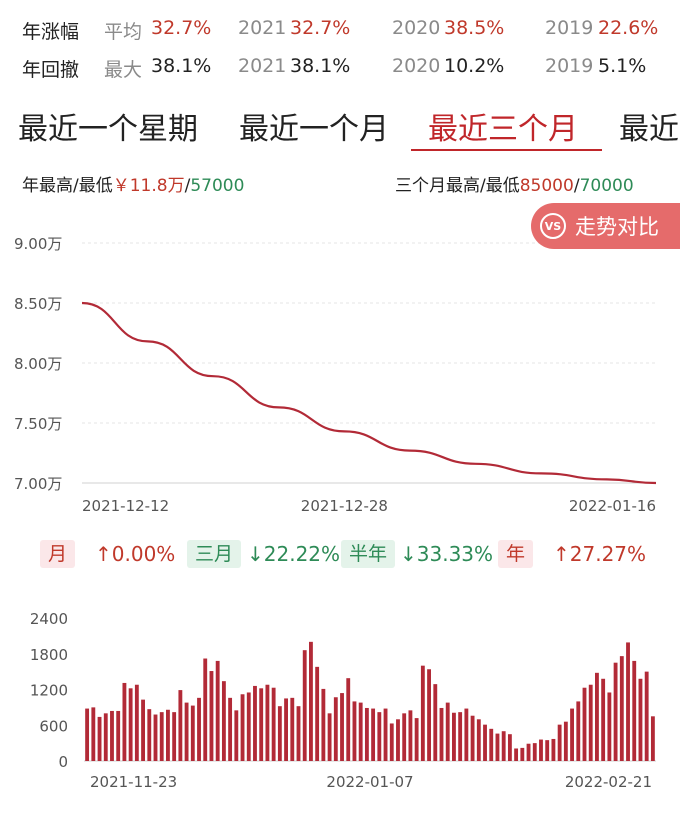 The width and height of the screenshot is (680, 830). I want to click on change-three-months: ↓22.22%, so click(293, 554).